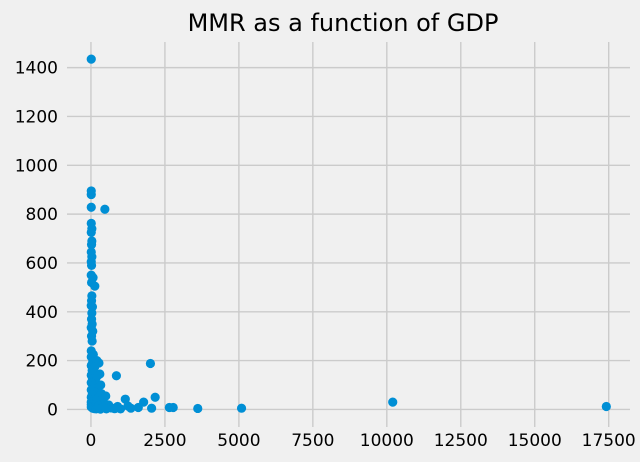 Image resolution: width=640 pixels, height=462 pixels. I want to click on y-tick-label: 200, so click(42, 362).